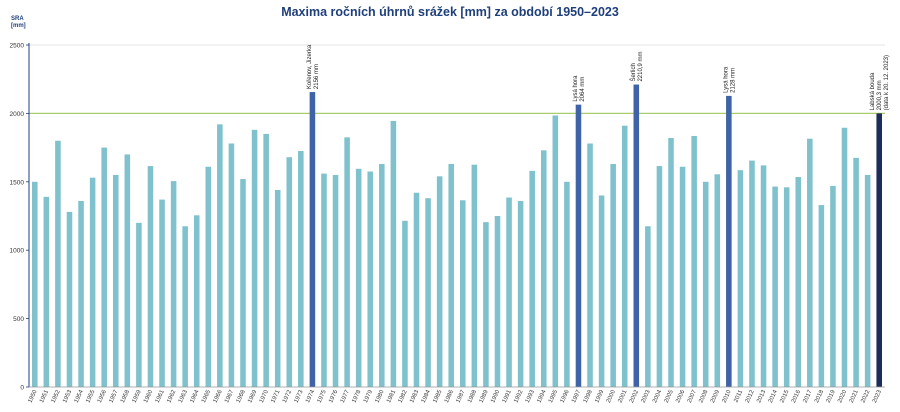  Describe the element at coordinates (44, 396) in the screenshot. I see `x-tick-label-1951: 1951` at that location.